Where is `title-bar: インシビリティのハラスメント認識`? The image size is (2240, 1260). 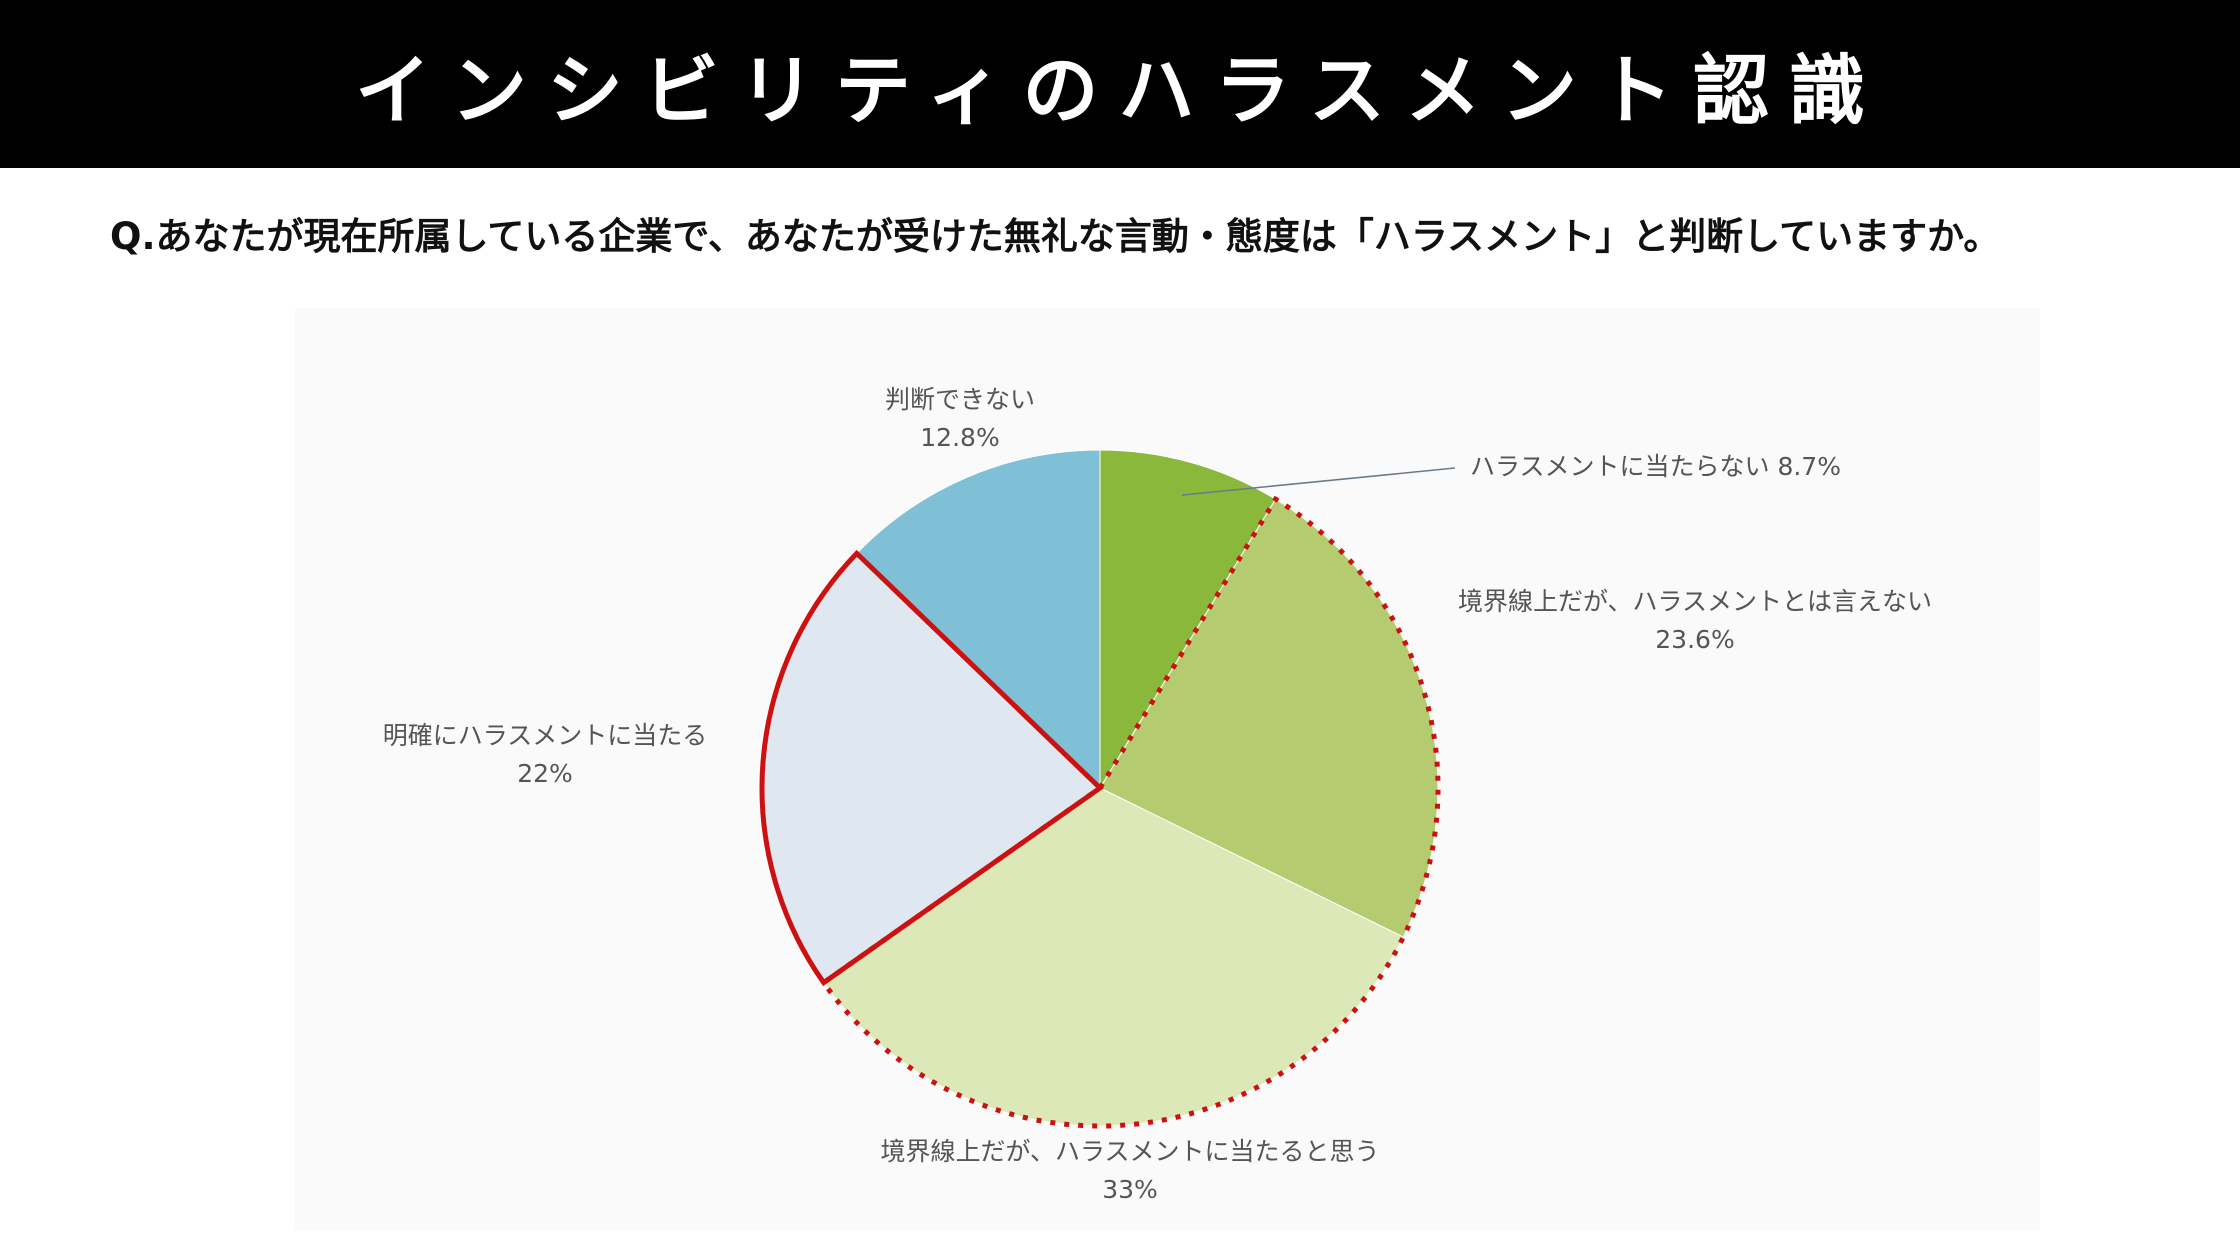
title-bar: インシビリティのハラスメント認識 is located at coordinates (1120, 84).